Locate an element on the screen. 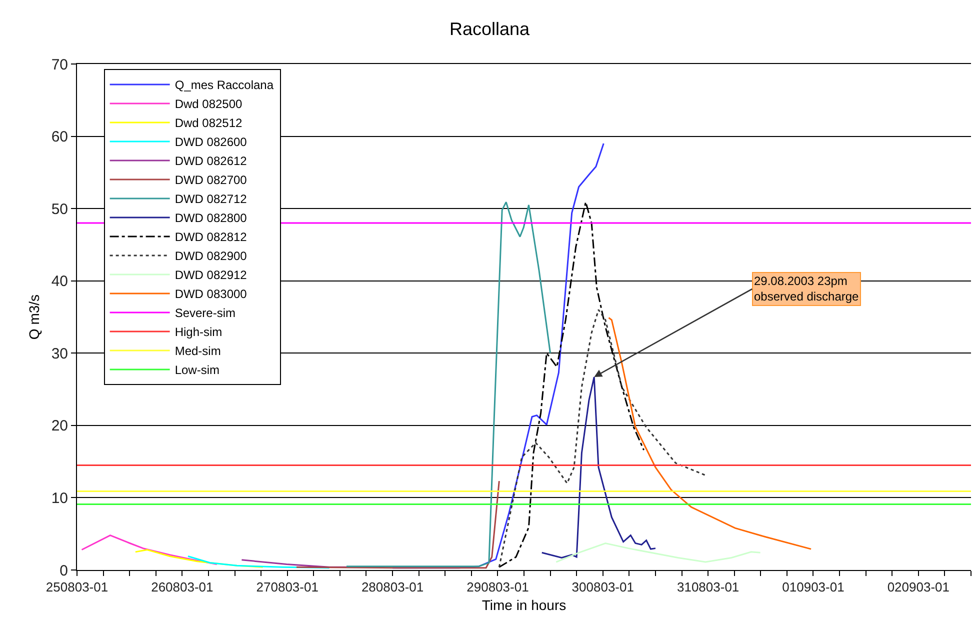 The image size is (979, 643). x-tick-label: 280803-01 is located at coordinates (392, 587).